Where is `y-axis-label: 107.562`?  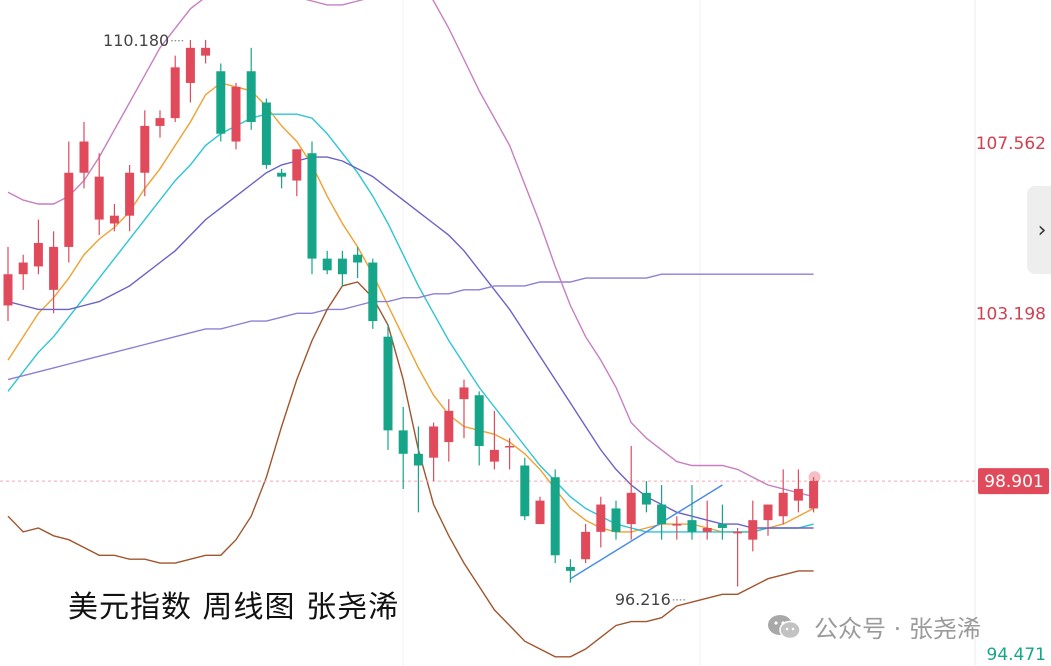
y-axis-label: 107.562 is located at coordinates (1011, 144).